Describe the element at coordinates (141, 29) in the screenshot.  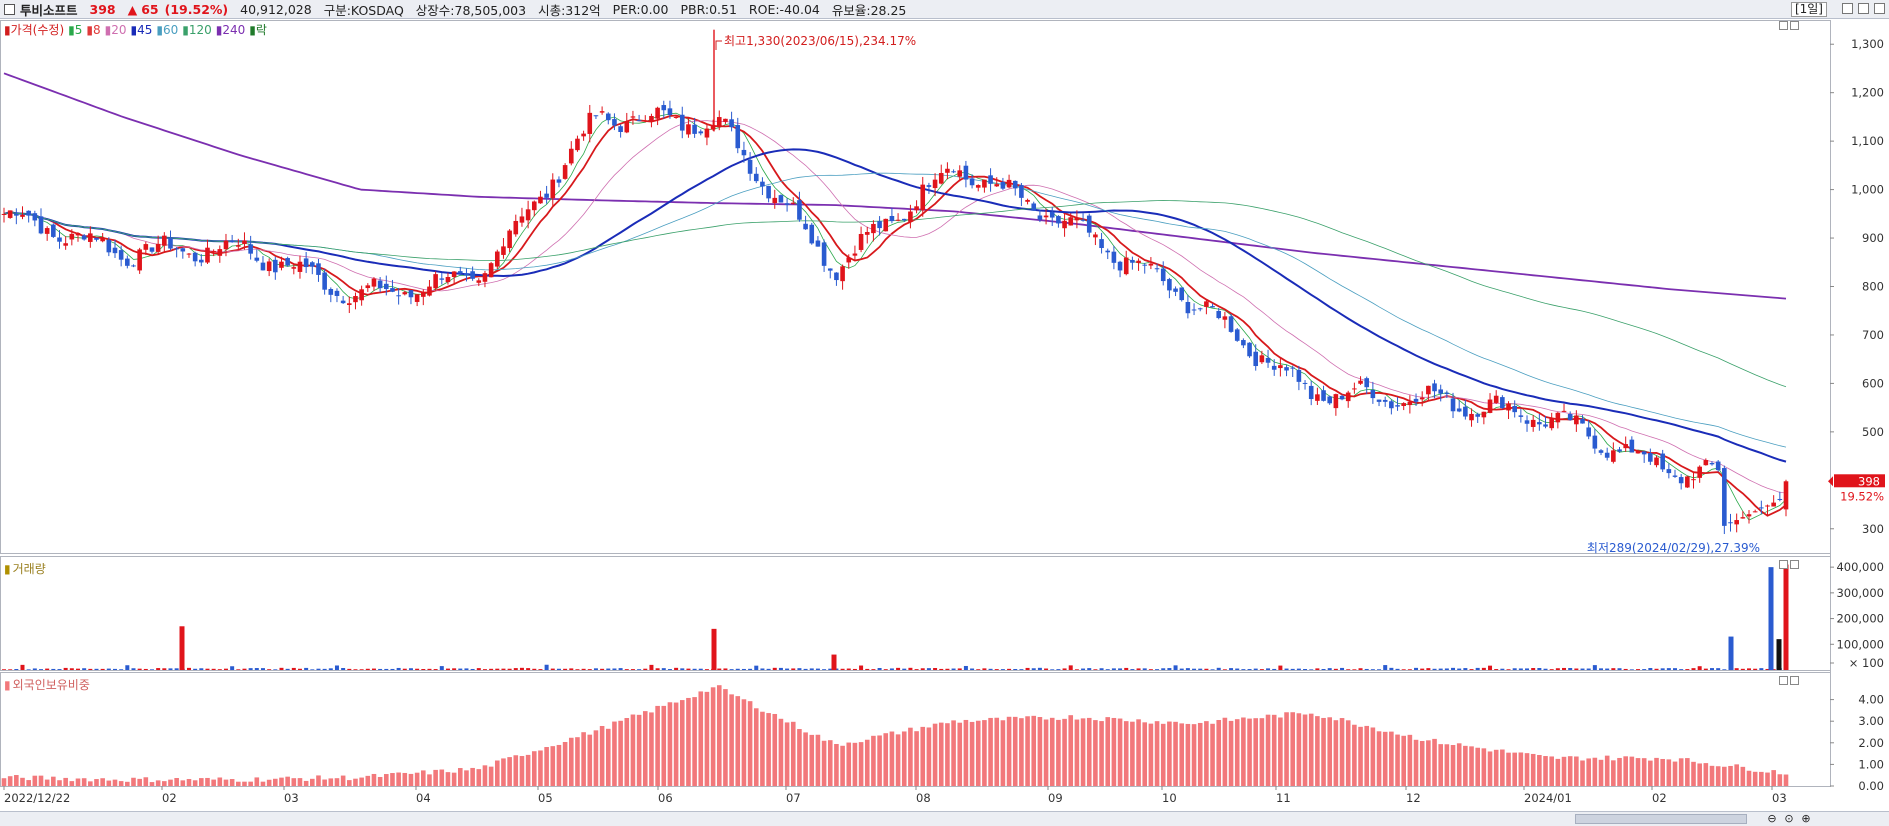
I see `legend-item: ▮45` at that location.